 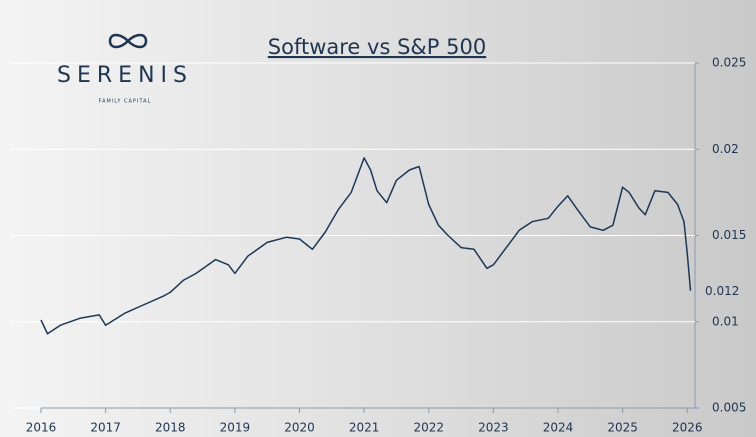 I want to click on x-tick-label: 2017, so click(x=105, y=428).